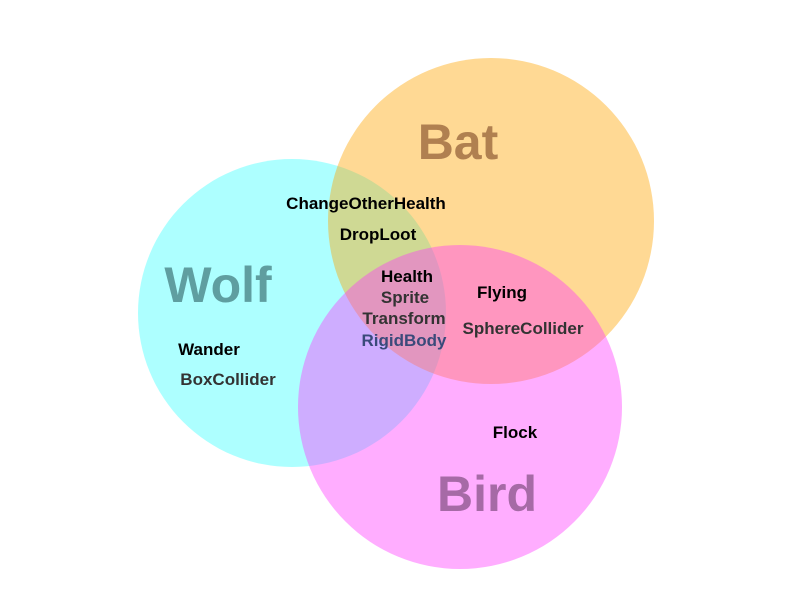  What do you see at coordinates (405, 340) in the screenshot?
I see `label-rigid-body: RigidBody` at bounding box center [405, 340].